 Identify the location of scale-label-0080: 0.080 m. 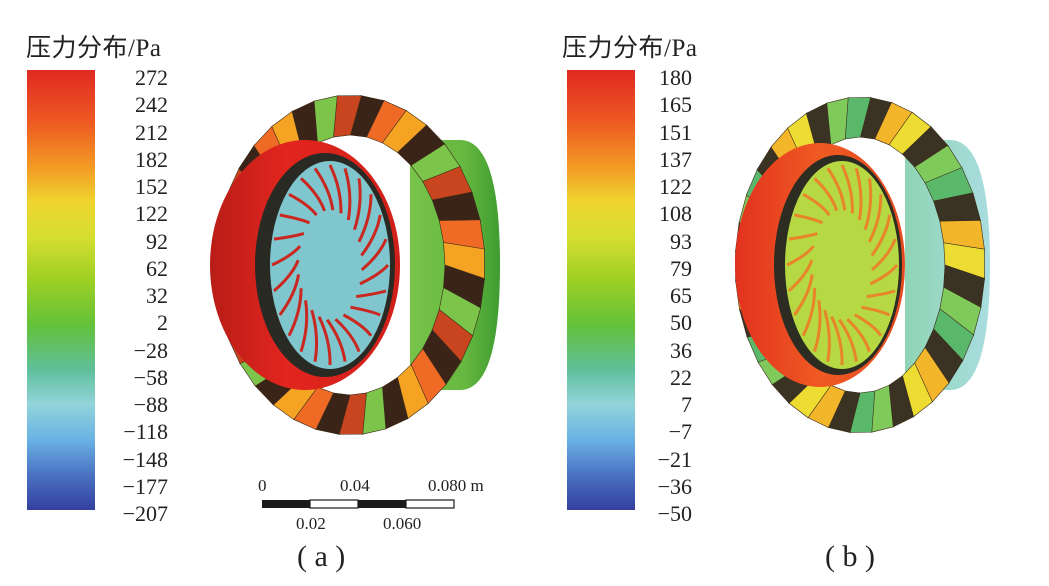
(456, 485).